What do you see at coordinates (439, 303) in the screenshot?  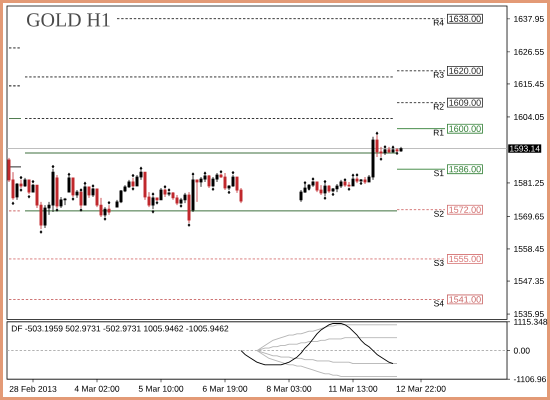 I see `legend-label: S4` at bounding box center [439, 303].